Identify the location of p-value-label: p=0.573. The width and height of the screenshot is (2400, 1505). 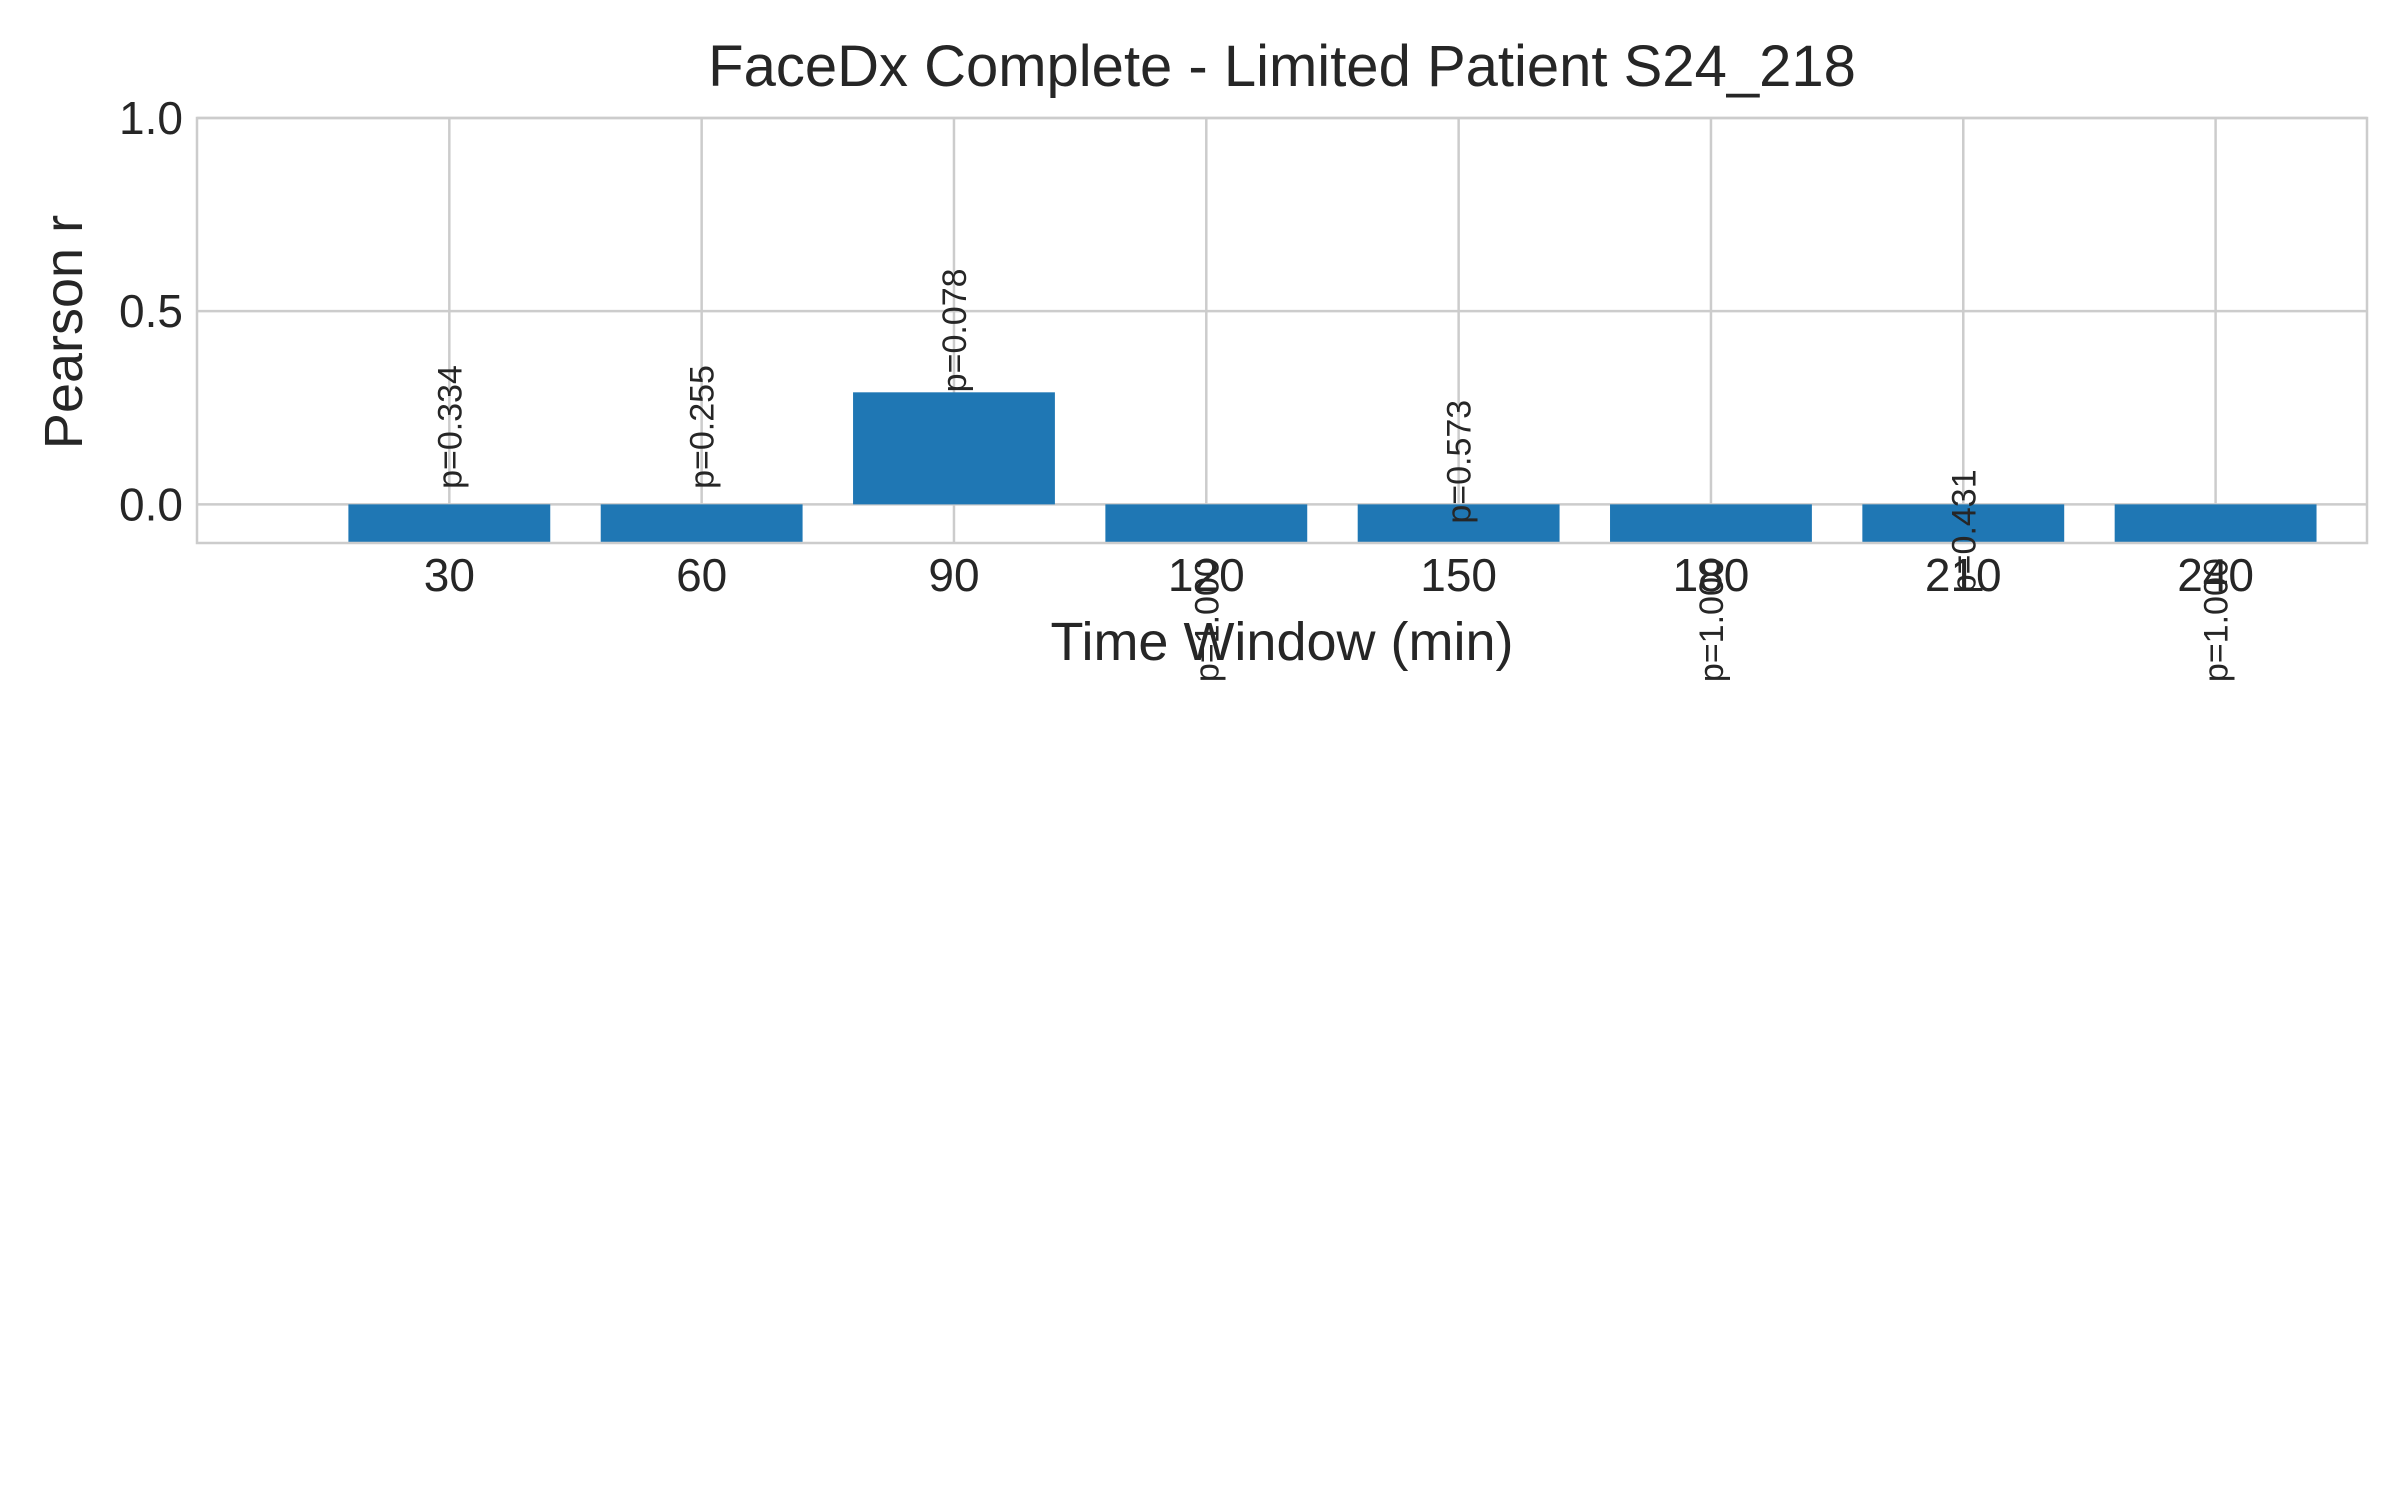
(1460, 462).